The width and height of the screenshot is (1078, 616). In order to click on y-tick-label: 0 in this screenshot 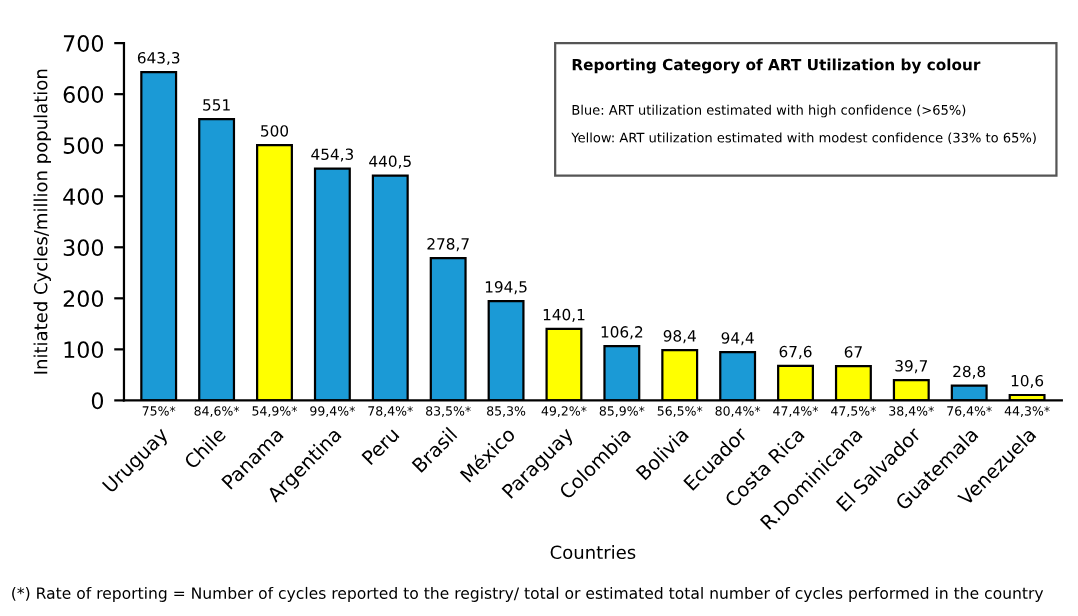, I will do `click(97, 401)`.